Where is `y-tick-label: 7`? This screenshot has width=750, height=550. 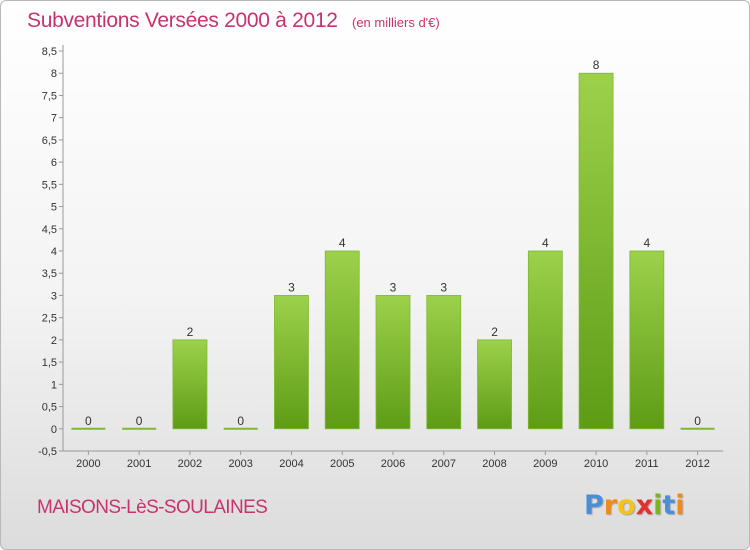 y-tick-label: 7 is located at coordinates (54, 119).